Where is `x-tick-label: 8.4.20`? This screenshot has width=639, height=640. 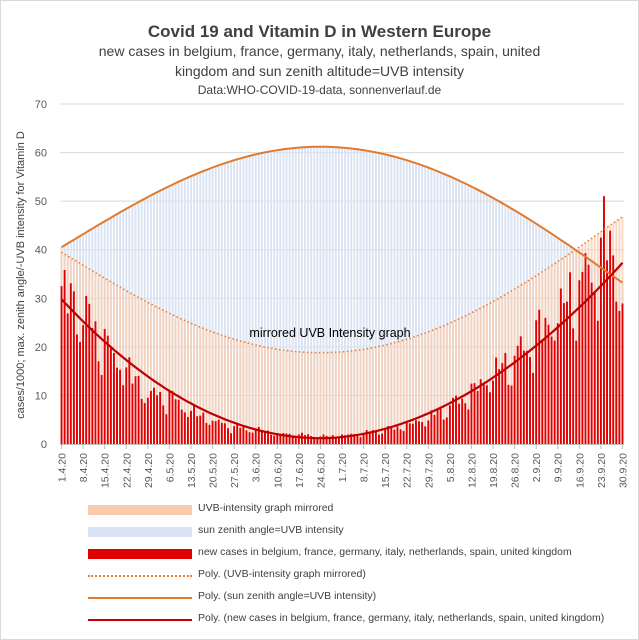
x-tick-label: 8.4.20 is located at coordinates (84, 467).